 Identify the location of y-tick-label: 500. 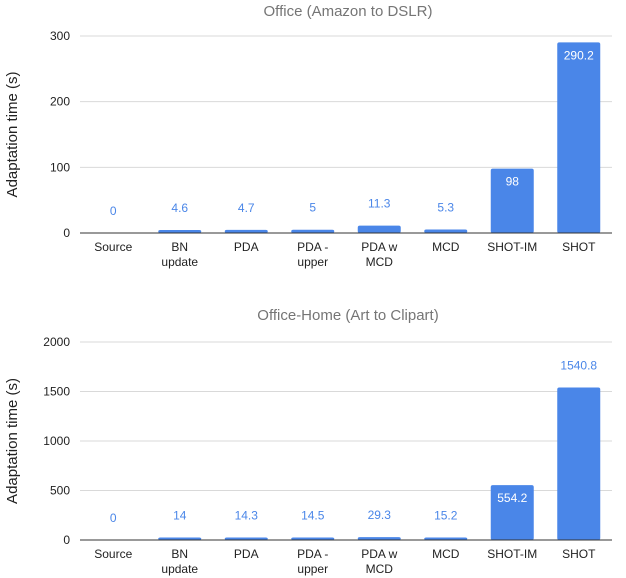
(60, 491).